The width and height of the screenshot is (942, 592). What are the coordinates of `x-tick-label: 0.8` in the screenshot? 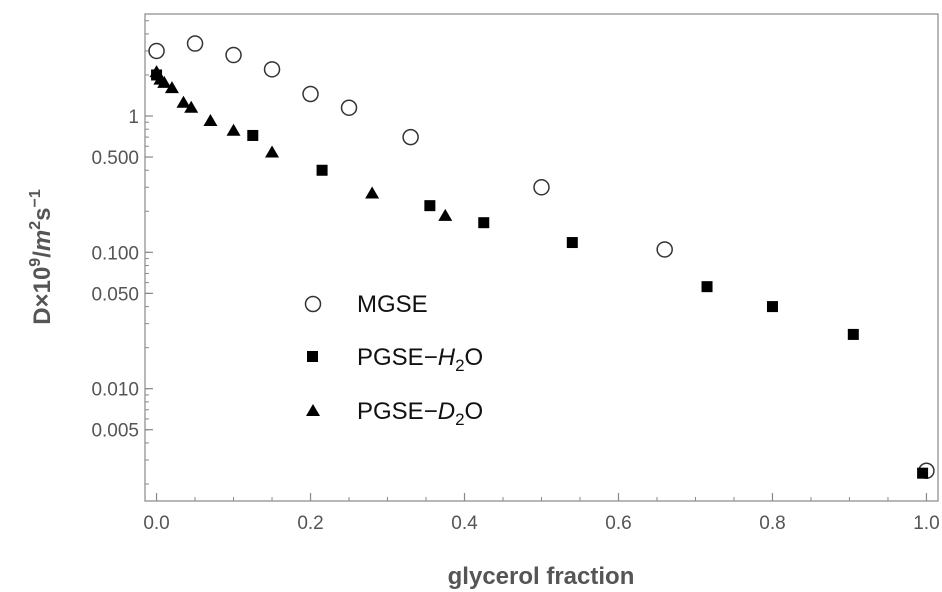 It's located at (772, 523).